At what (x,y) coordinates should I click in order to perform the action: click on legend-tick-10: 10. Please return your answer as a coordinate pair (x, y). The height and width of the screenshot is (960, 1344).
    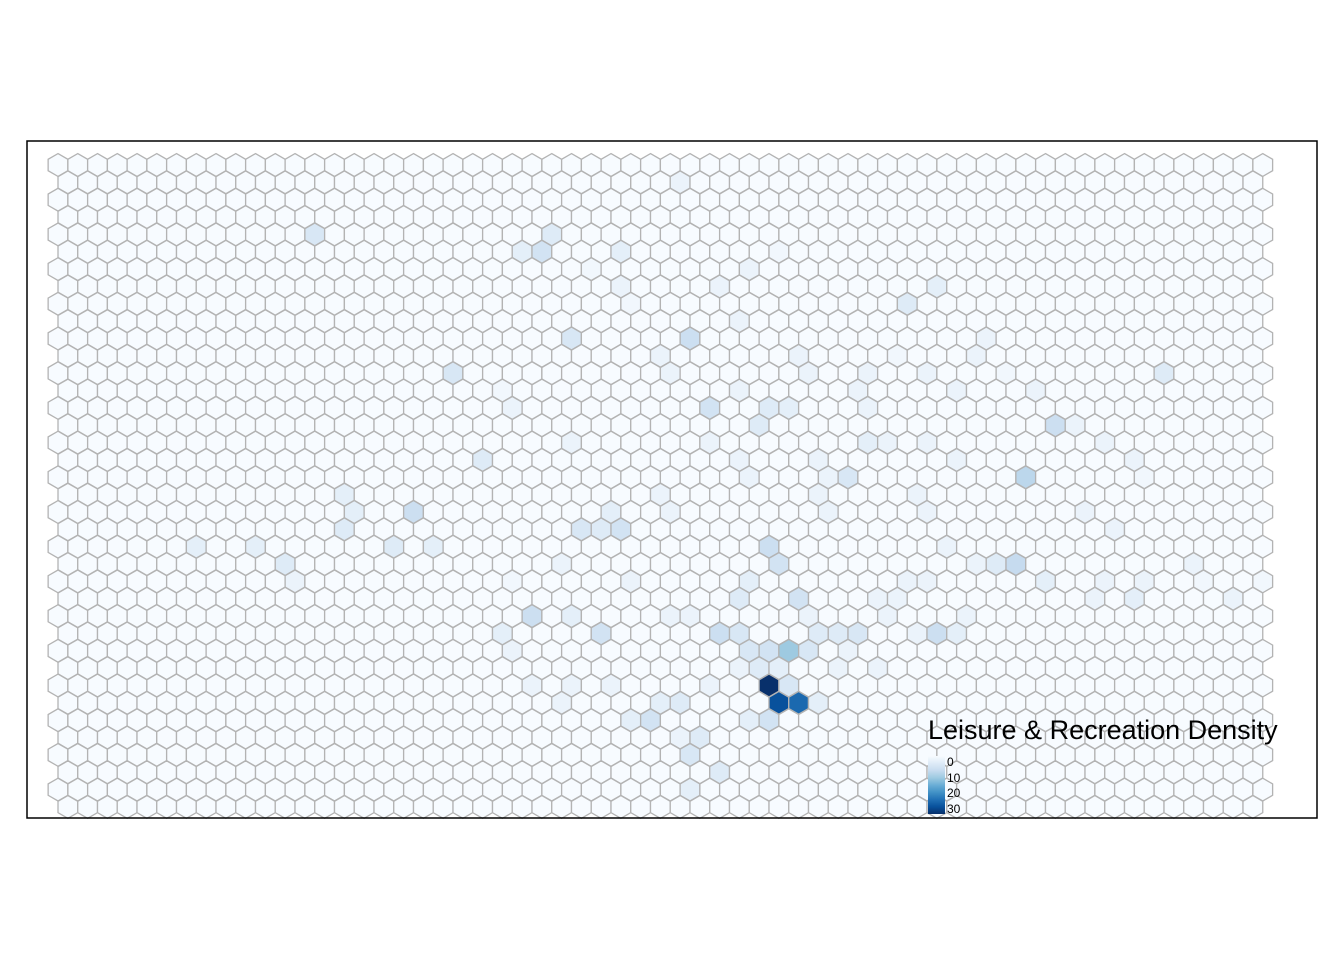
    Looking at the image, I should click on (954, 778).